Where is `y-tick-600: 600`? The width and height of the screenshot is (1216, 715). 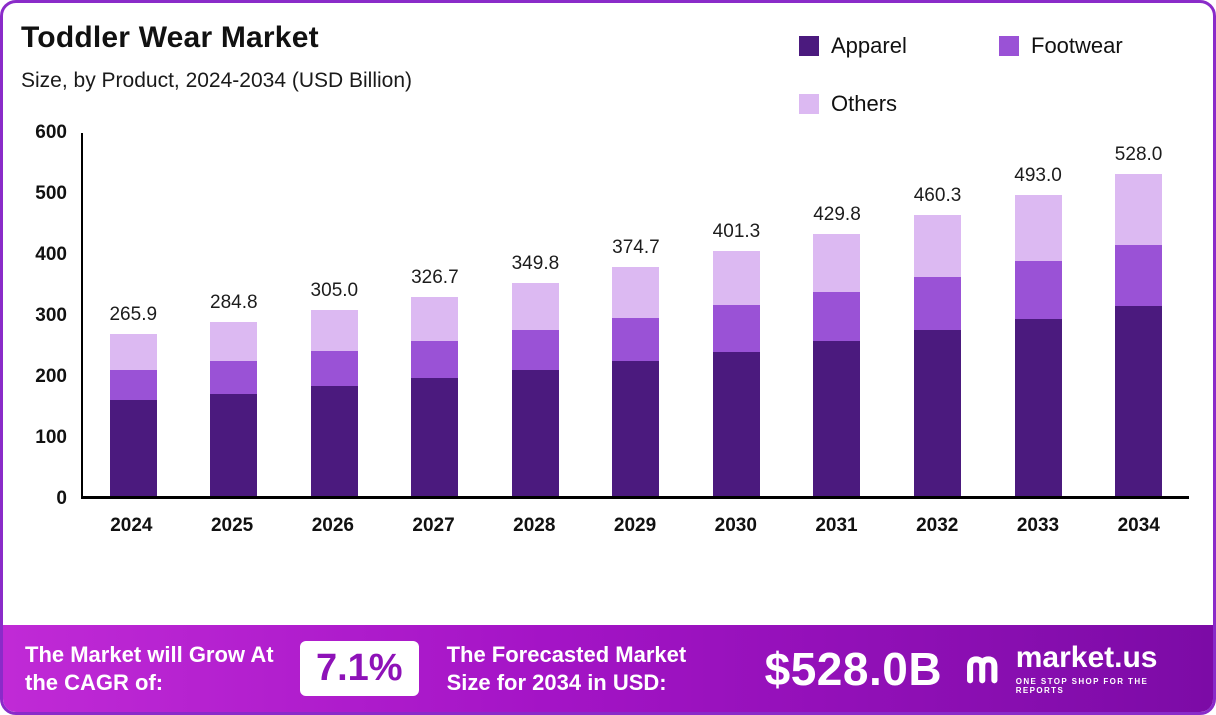 y-tick-600: 600 is located at coordinates (51, 132).